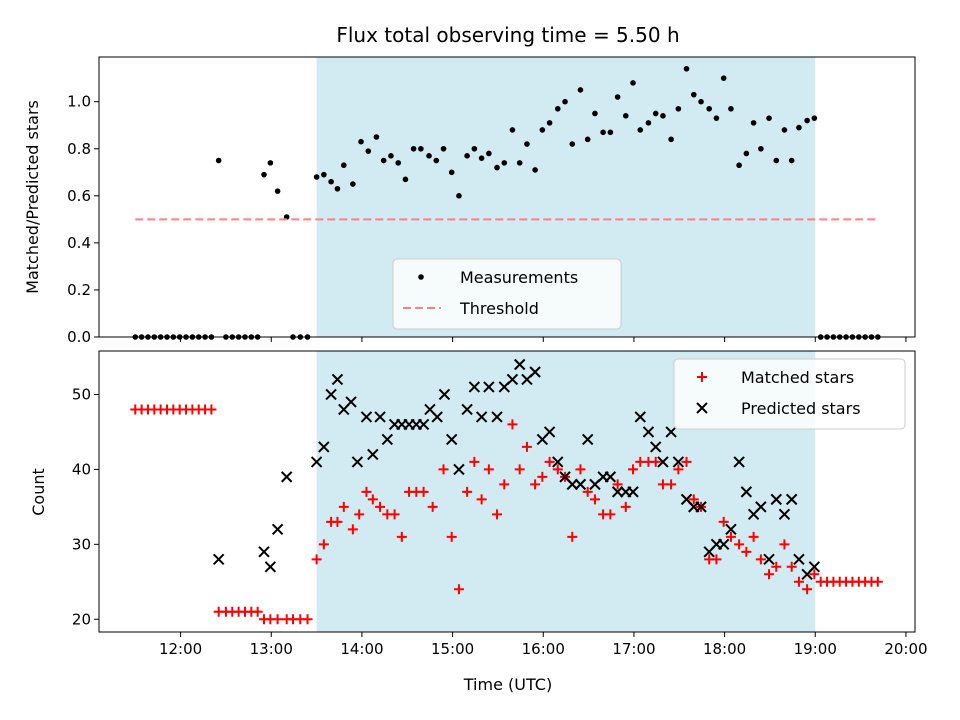  What do you see at coordinates (38, 492) in the screenshot?
I see `bottom-y-axis-label: Count` at bounding box center [38, 492].